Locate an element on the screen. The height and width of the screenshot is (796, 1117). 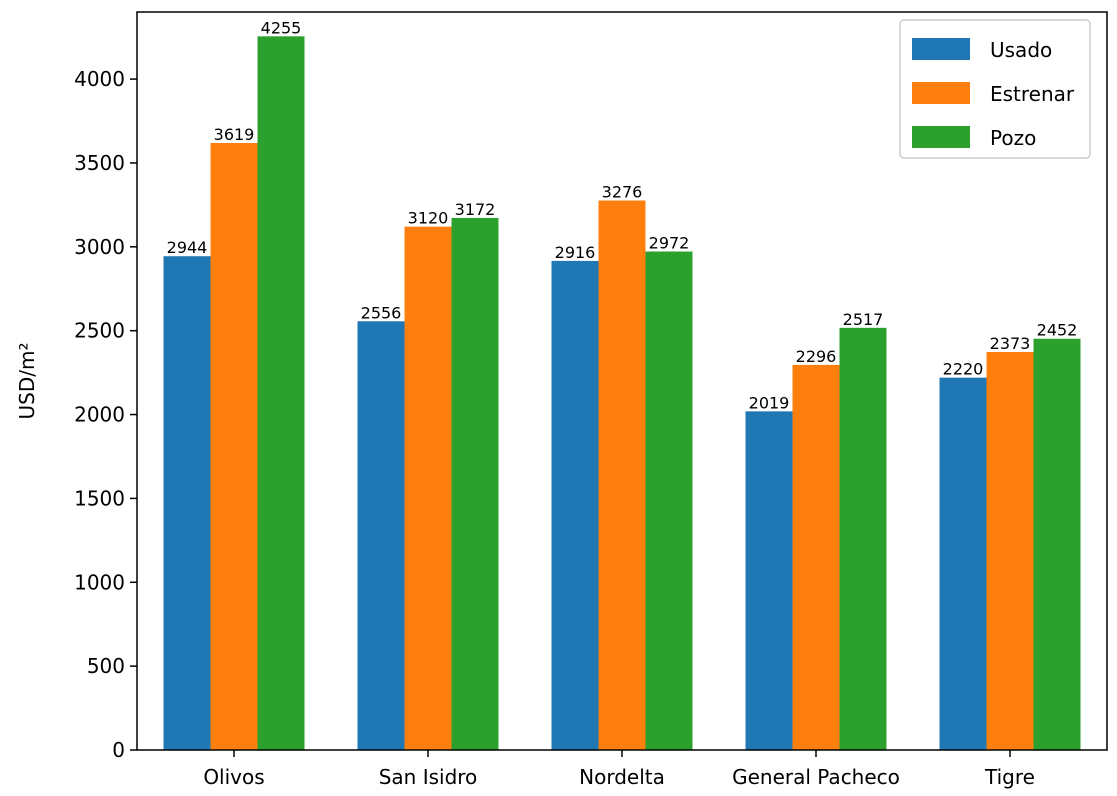
bar-value-label: 3276 is located at coordinates (622, 192).